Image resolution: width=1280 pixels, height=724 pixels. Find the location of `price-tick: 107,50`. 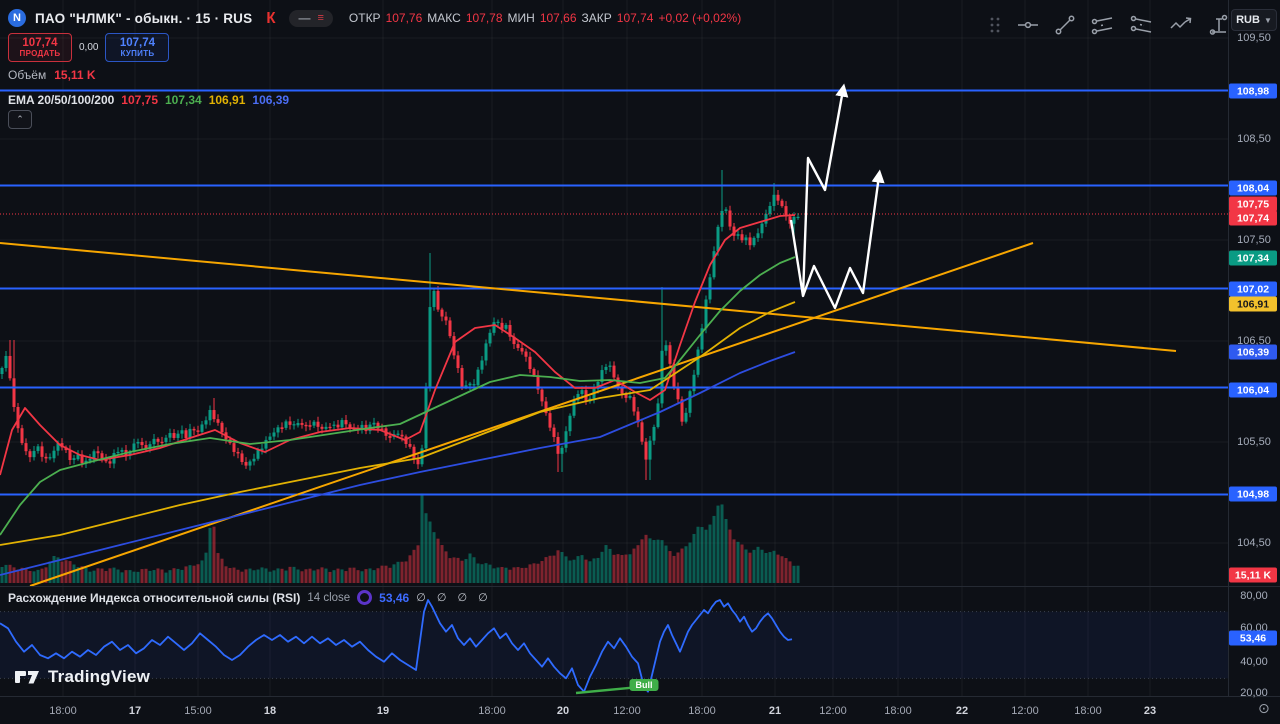

price-tick: 107,50 is located at coordinates (1254, 240).